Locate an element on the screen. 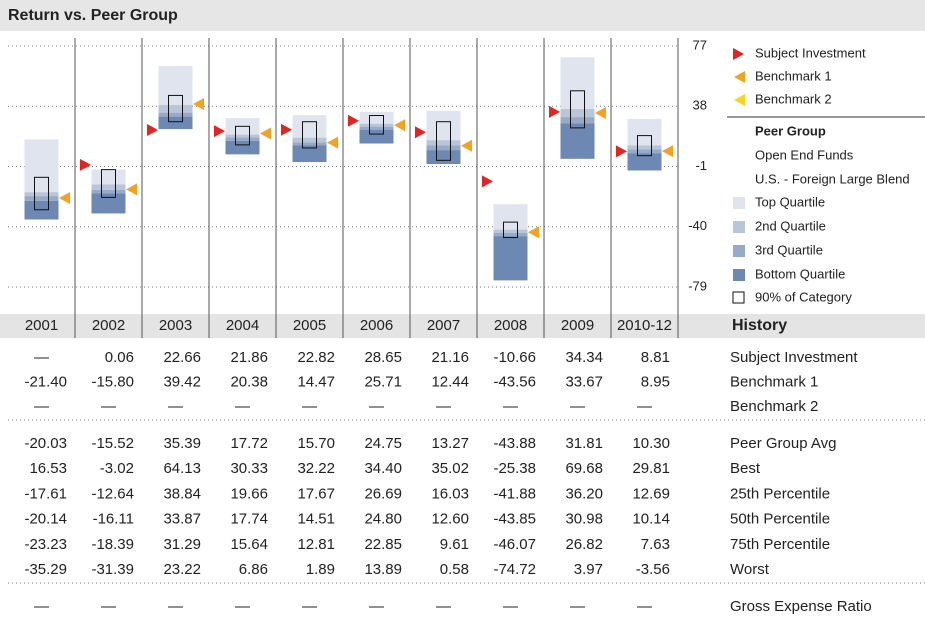  table-cell: 12.44 is located at coordinates (450, 381).